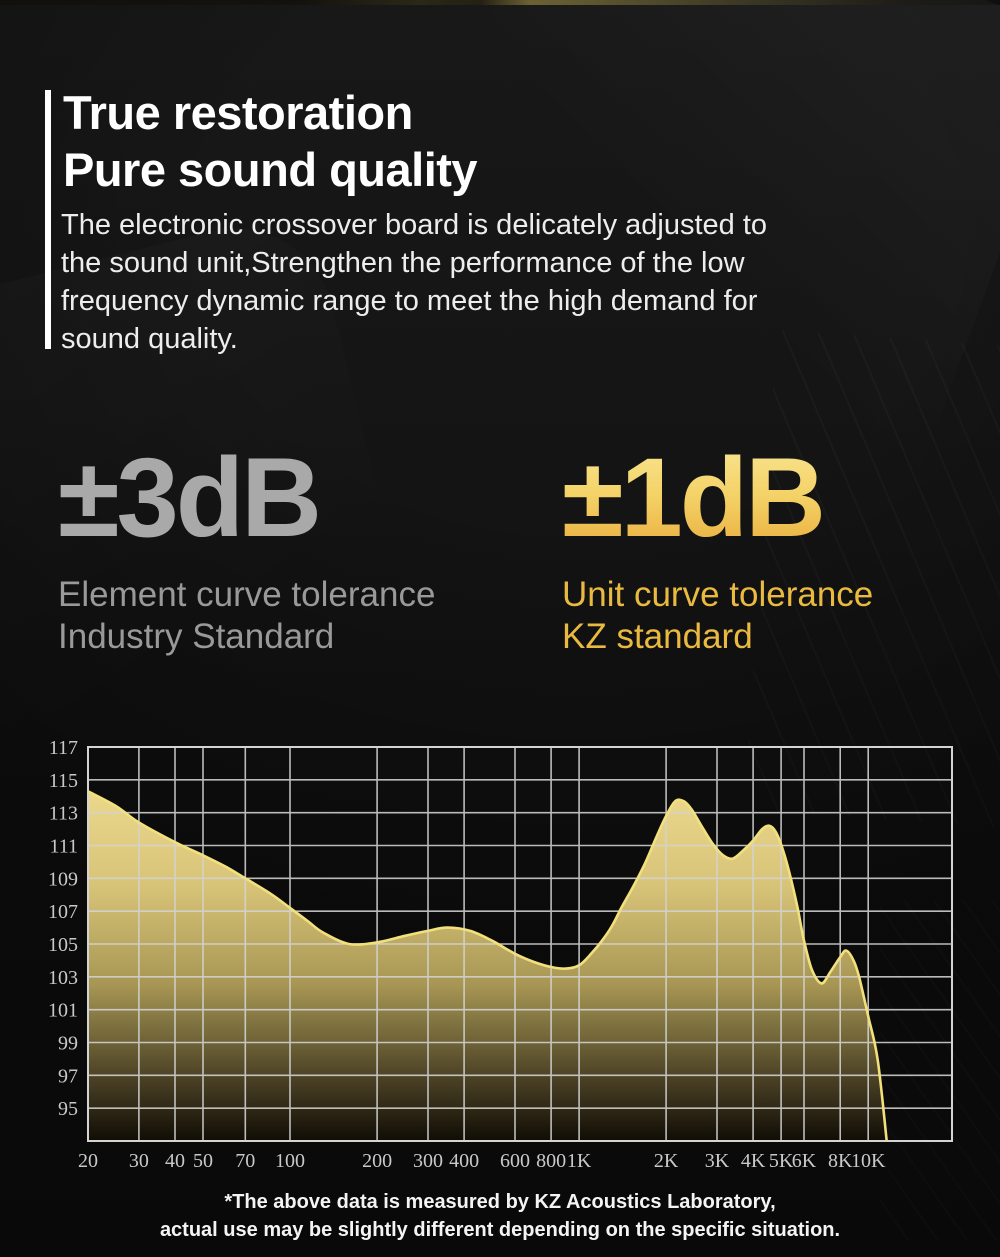  I want to click on x-axis-tick-label: 50, so click(203, 1161).